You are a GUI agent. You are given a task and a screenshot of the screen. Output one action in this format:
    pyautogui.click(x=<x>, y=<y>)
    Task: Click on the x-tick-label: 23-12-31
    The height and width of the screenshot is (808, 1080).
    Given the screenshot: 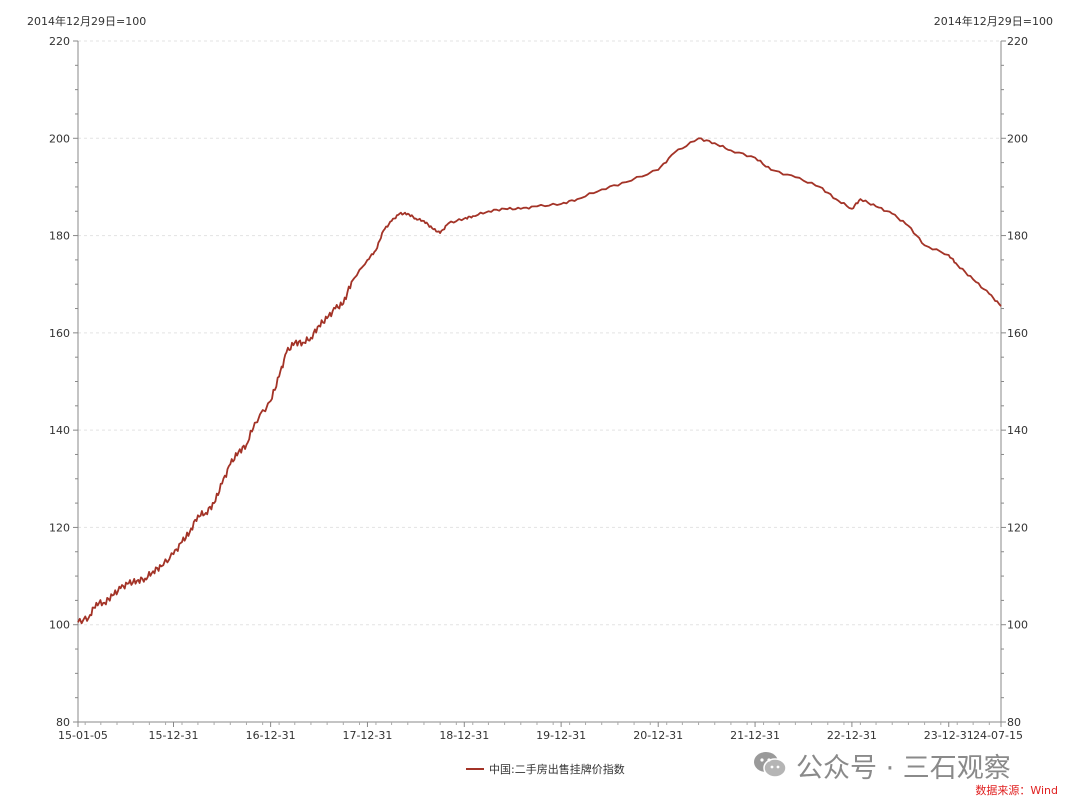 What is the action you would take?
    pyautogui.click(x=949, y=735)
    